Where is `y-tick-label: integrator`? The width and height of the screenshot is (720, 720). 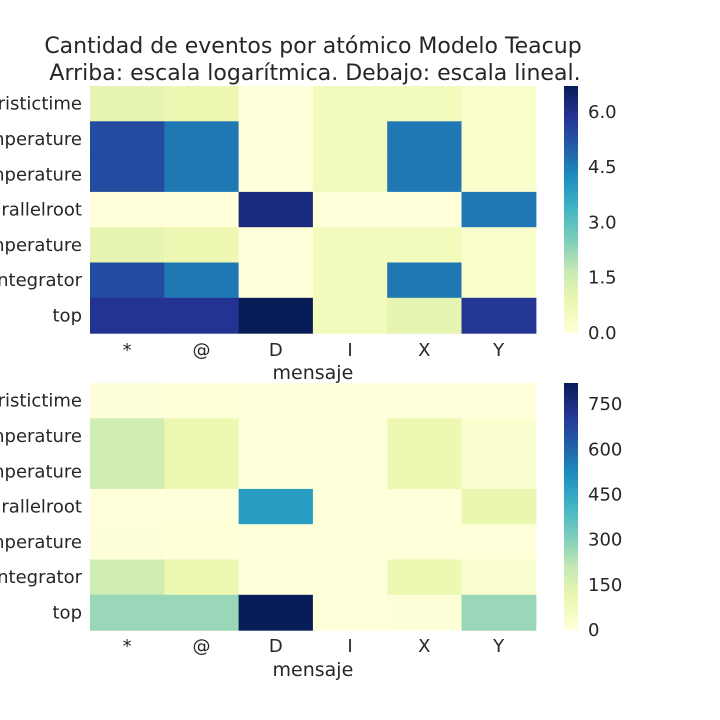 y-tick-label: integrator is located at coordinates (41, 280).